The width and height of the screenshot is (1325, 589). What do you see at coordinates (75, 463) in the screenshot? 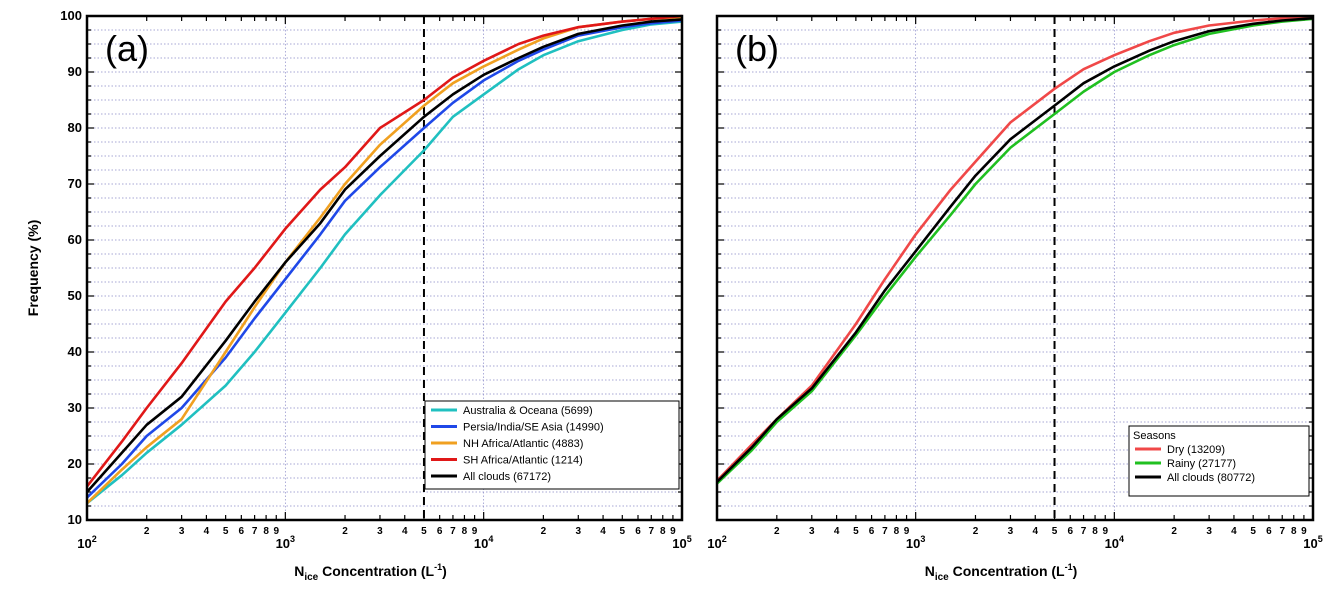
I see `y-tick-label: 20` at bounding box center [75, 463].